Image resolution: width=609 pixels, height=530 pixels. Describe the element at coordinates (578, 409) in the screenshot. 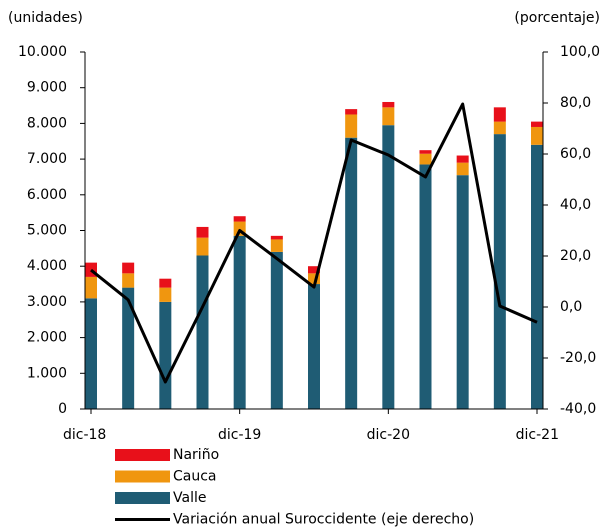

I see `y2-tick-label: -40,0` at that location.